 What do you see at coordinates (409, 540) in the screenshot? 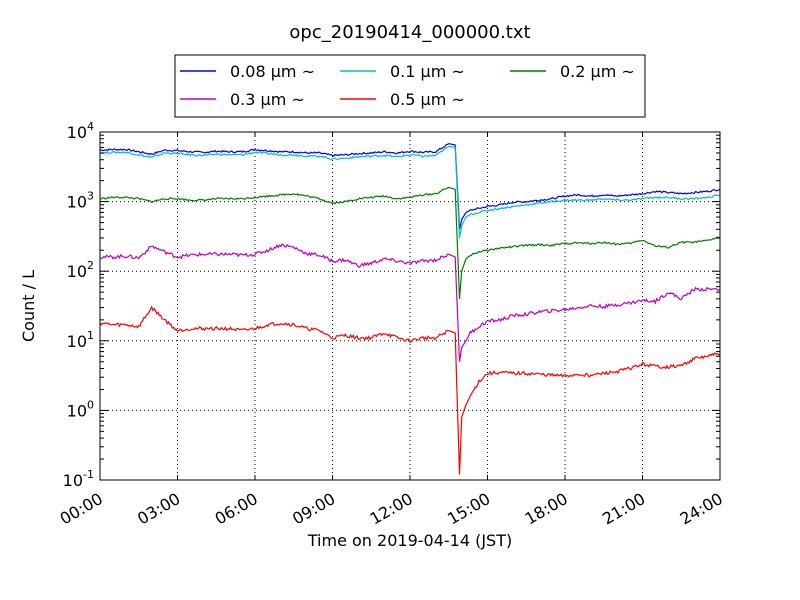
I see `x-axis-label: Time on 2019-04-14 (JST)` at bounding box center [409, 540].